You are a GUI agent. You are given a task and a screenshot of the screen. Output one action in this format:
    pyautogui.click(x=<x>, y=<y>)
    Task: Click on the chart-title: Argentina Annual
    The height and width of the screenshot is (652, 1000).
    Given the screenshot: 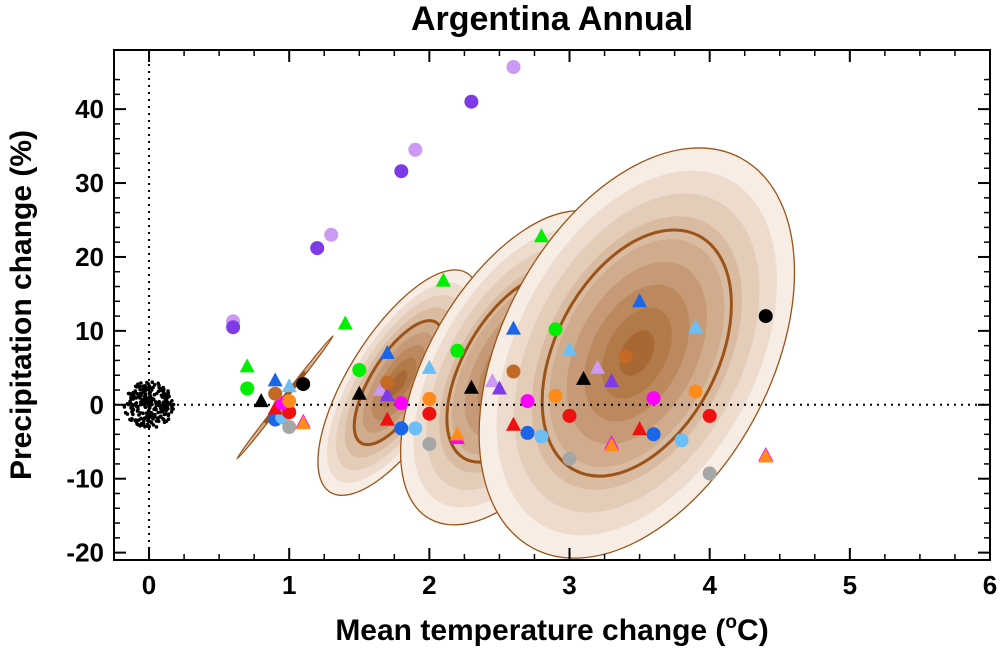 What is the action you would take?
    pyautogui.click(x=552, y=19)
    